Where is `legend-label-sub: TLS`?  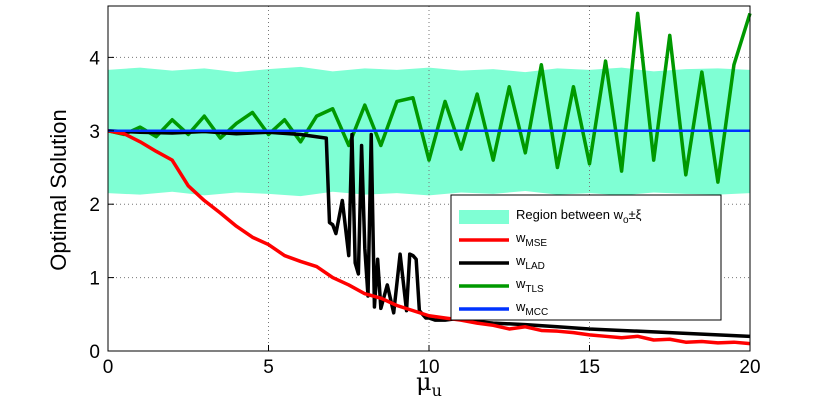 legend-label-sub: TLS is located at coordinates (534, 289).